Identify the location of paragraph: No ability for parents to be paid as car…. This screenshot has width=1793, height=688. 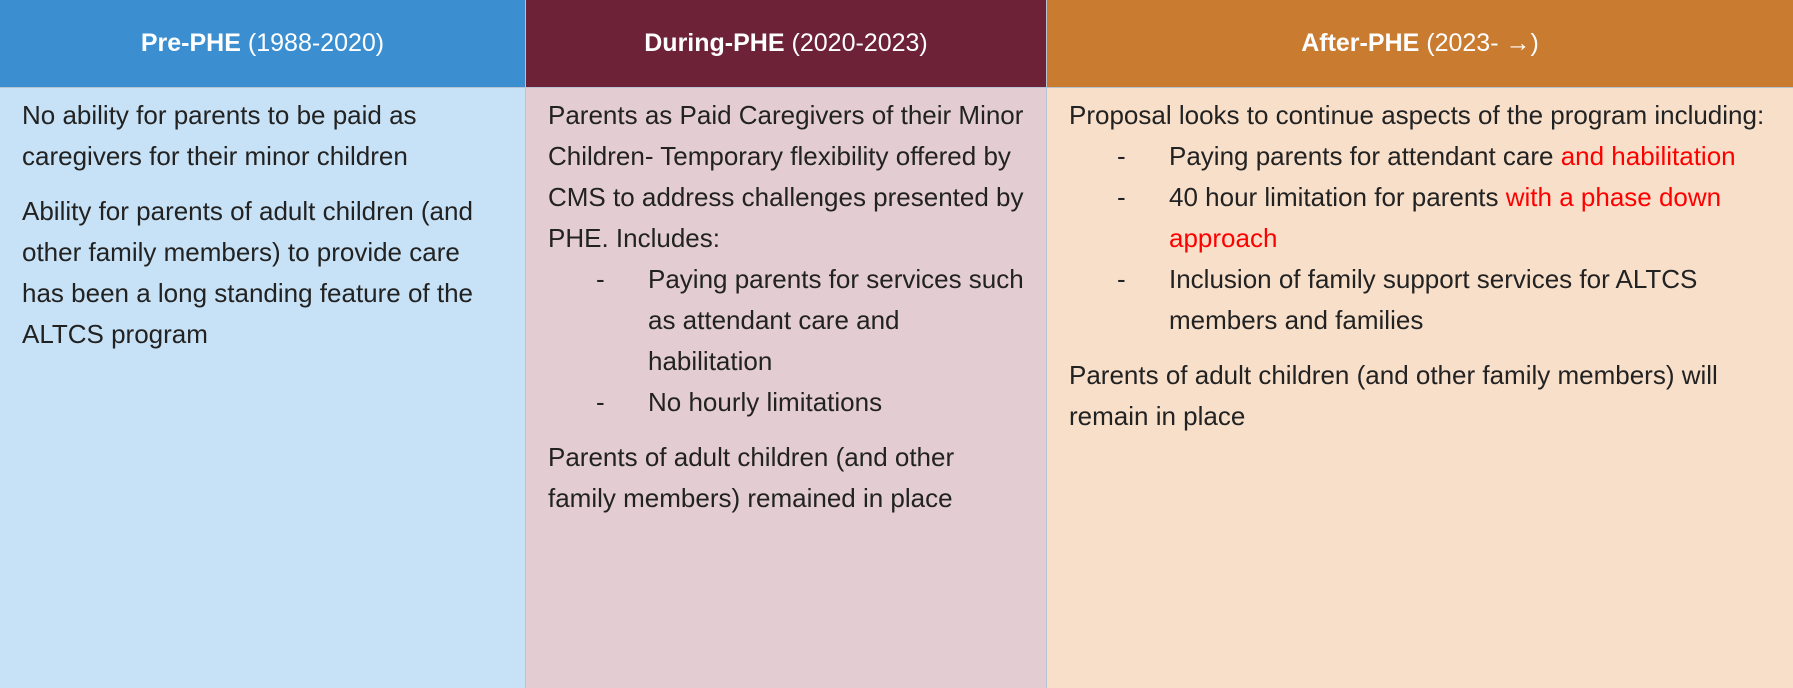
(219, 135).